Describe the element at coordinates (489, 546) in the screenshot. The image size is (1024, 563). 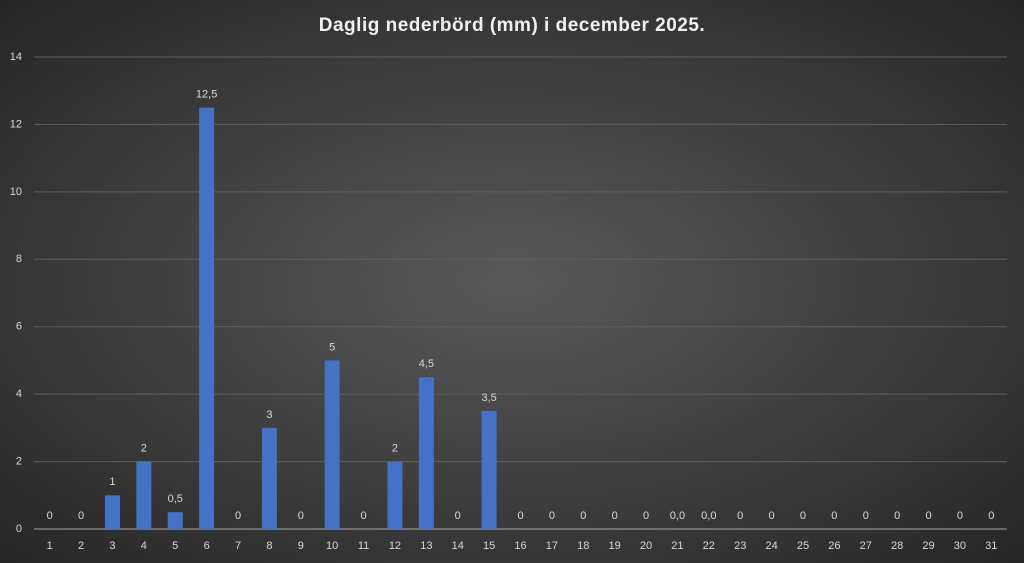
I see `x-tick-label: 15` at that location.